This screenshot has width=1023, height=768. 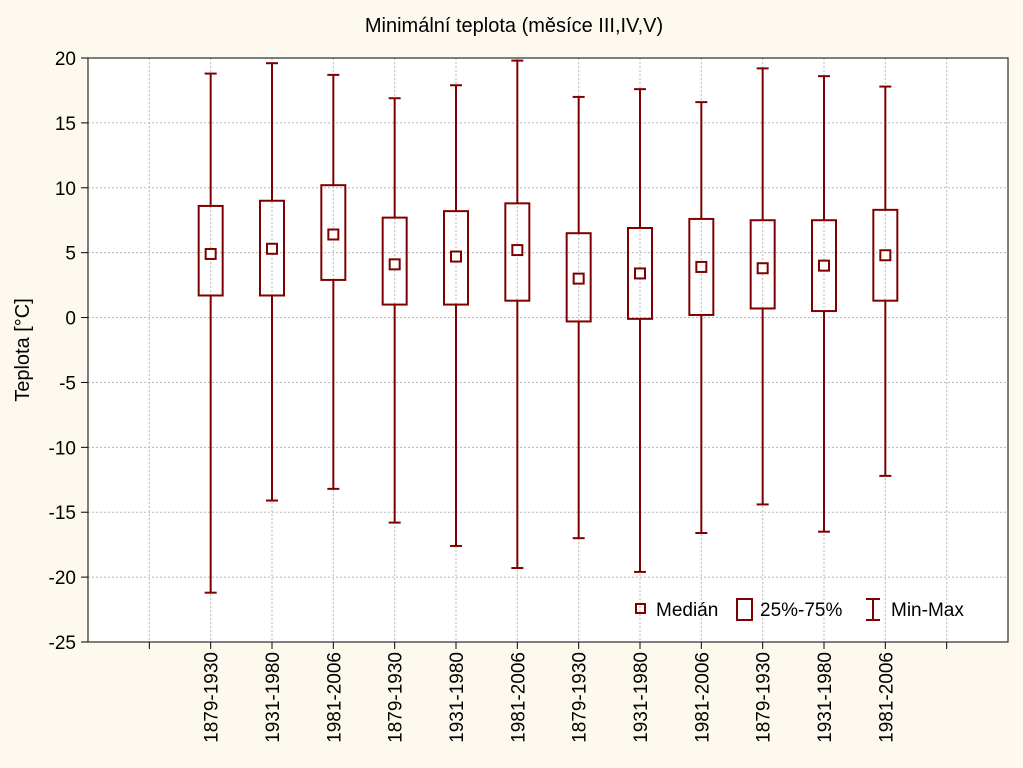 What do you see at coordinates (70, 254) in the screenshot?
I see `y-tick-label: 5` at bounding box center [70, 254].